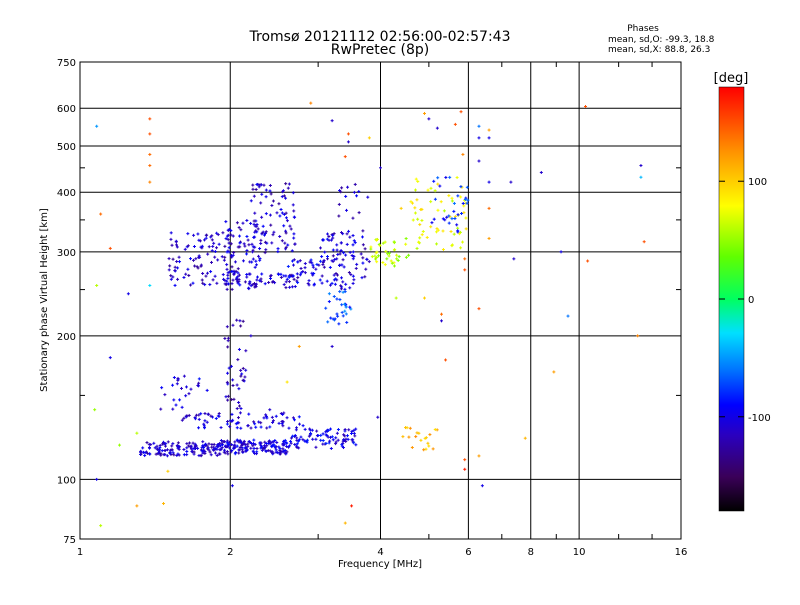  What do you see at coordinates (751, 300) in the screenshot?
I see `colorbar-tick-label: 0` at bounding box center [751, 300].